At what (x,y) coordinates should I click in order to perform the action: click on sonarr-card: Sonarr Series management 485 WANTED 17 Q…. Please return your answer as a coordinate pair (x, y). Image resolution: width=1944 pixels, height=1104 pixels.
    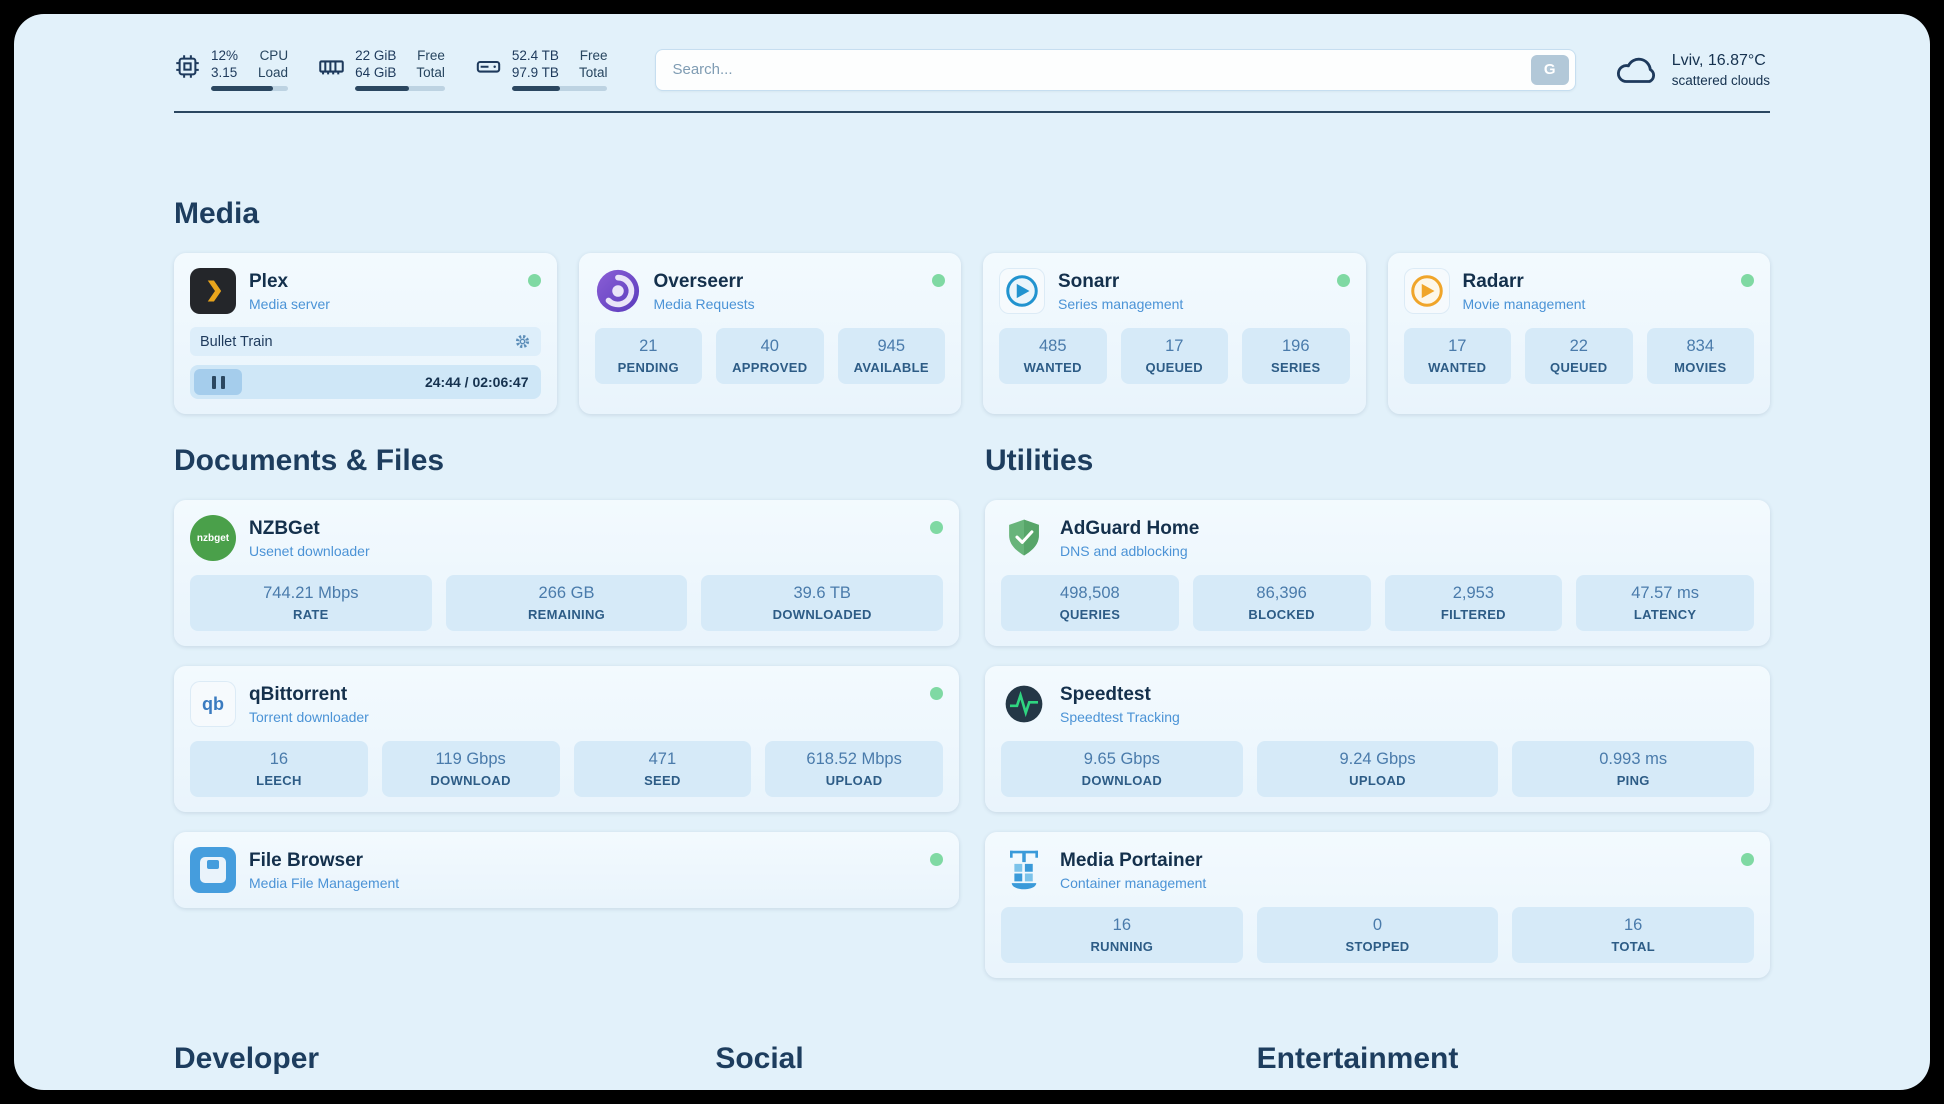
    Looking at the image, I should click on (1174, 333).